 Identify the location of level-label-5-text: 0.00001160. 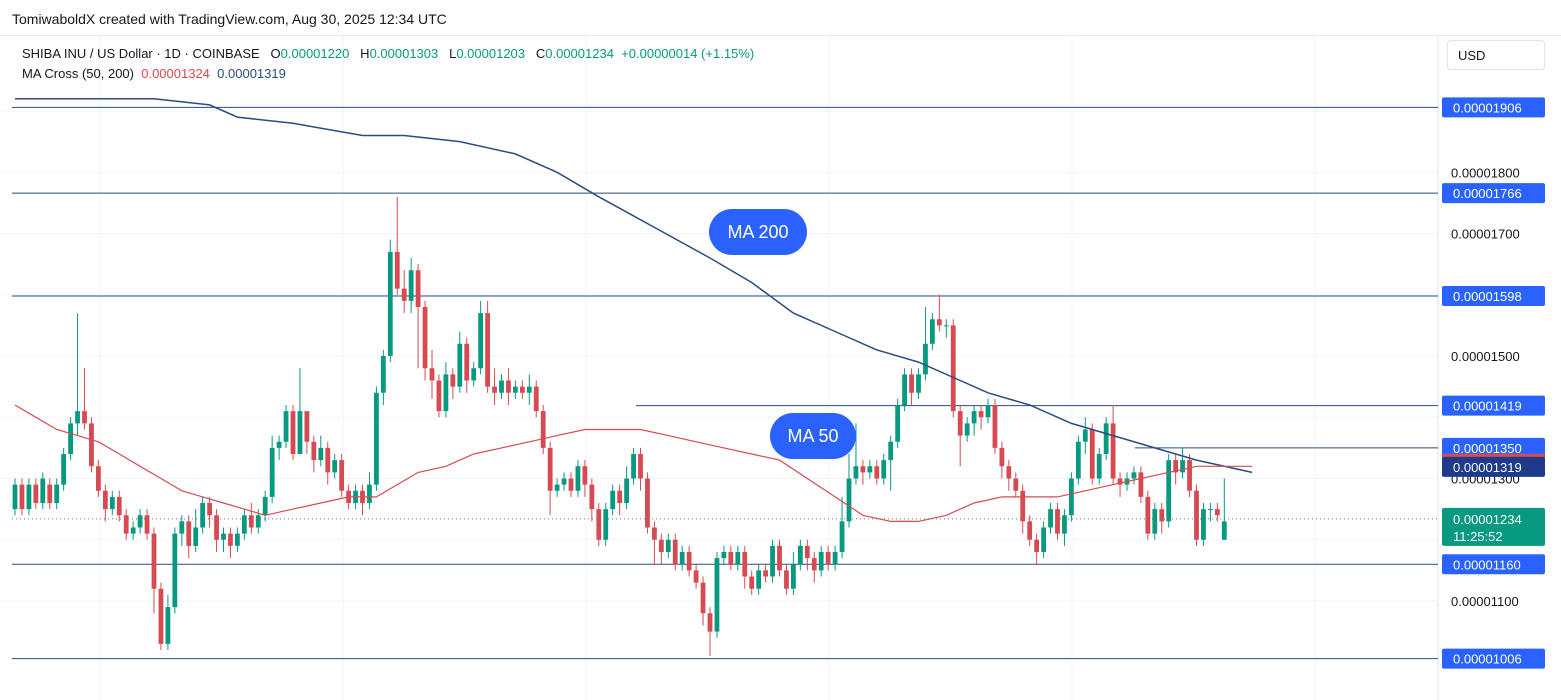
(1487, 564).